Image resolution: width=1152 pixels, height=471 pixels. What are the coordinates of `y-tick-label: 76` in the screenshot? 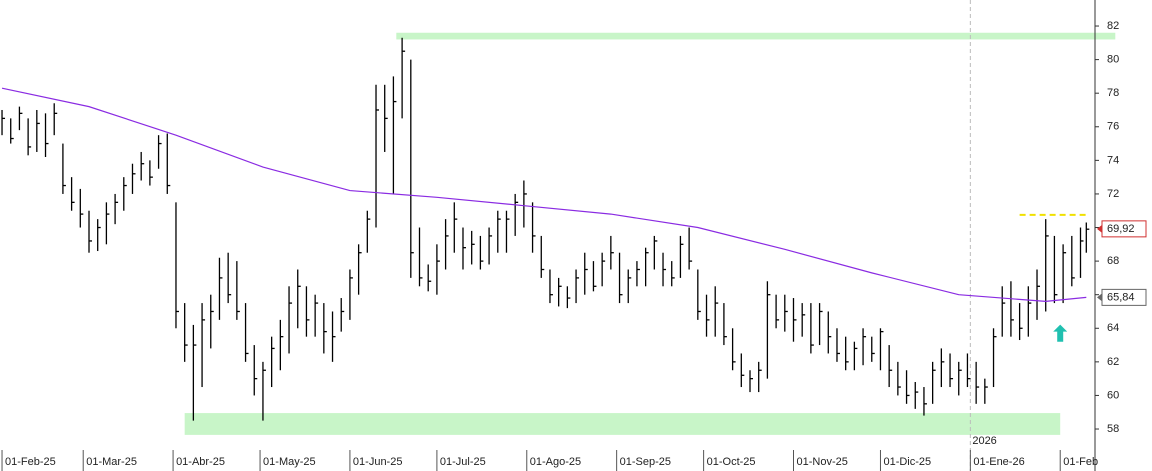 It's located at (1113, 127).